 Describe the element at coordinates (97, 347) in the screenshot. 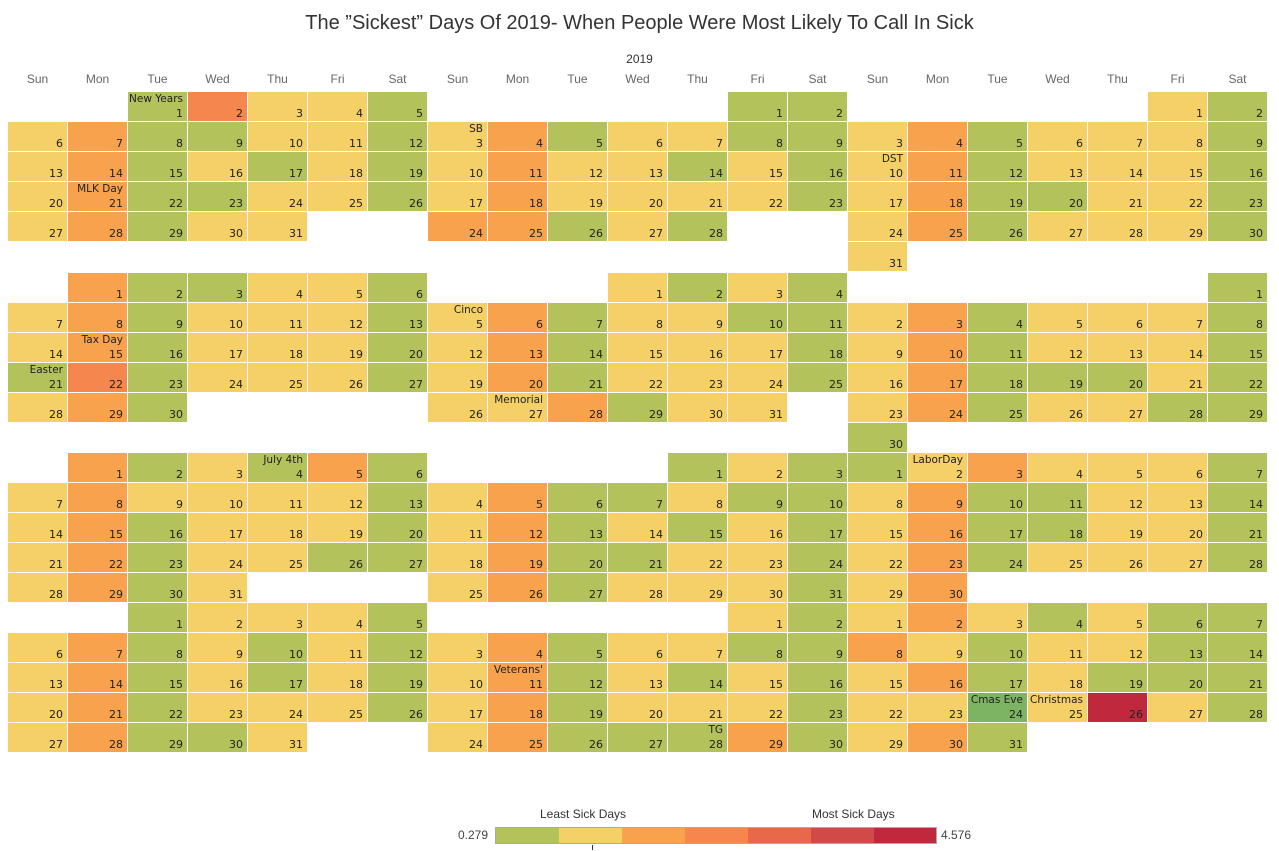

I see `day-cell: 15 Tax Day` at that location.